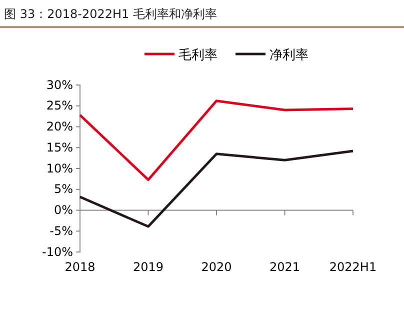 The width and height of the screenshot is (404, 320). Describe the element at coordinates (59, 127) in the screenshot. I see `y-tick-label: 20%` at that location.